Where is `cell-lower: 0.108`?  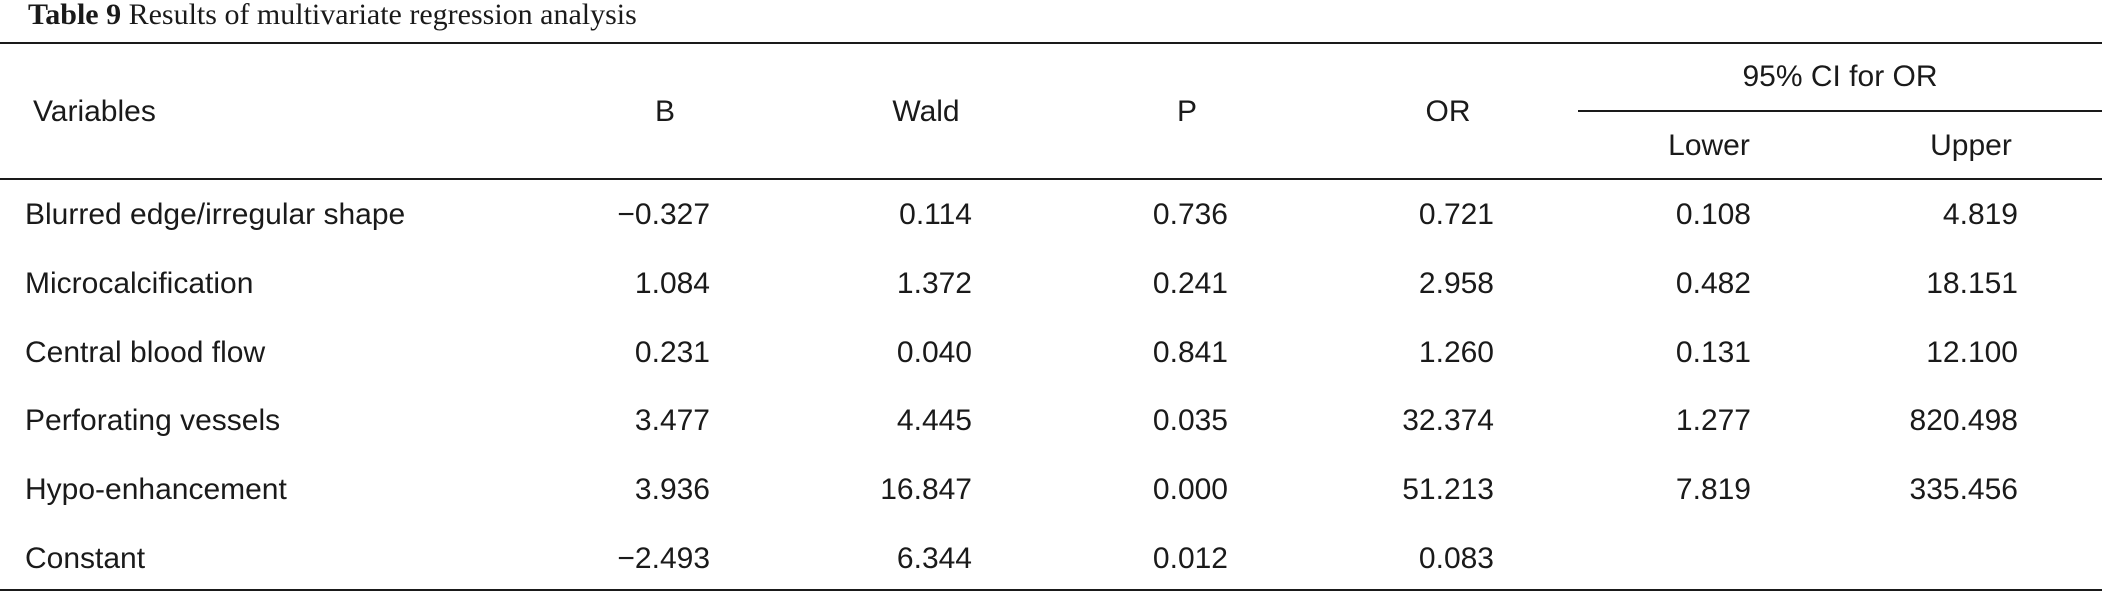
cell-lower: 0.108 is located at coordinates (1713, 214).